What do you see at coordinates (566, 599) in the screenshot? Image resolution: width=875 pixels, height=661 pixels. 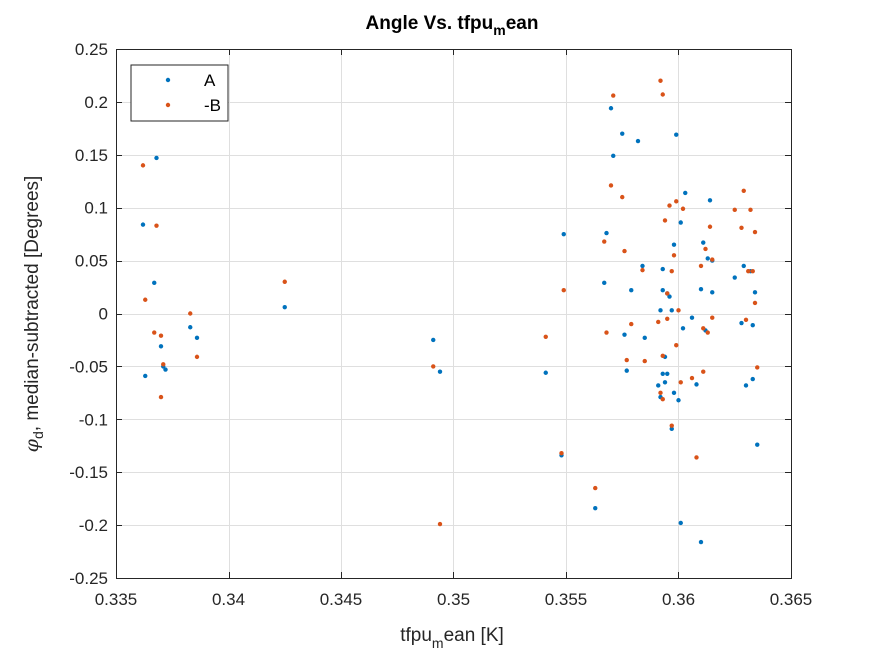 I see `x-tick-label: 0.355` at bounding box center [566, 599].